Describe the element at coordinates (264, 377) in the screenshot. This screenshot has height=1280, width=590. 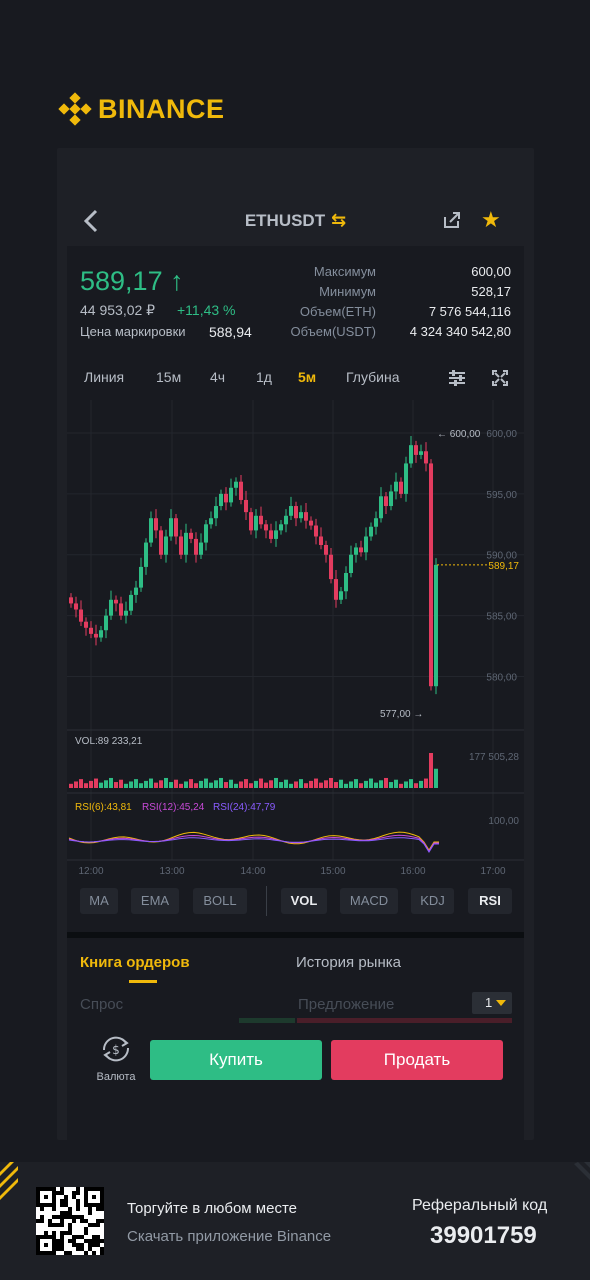
I see `interval-1d: 1д` at that location.